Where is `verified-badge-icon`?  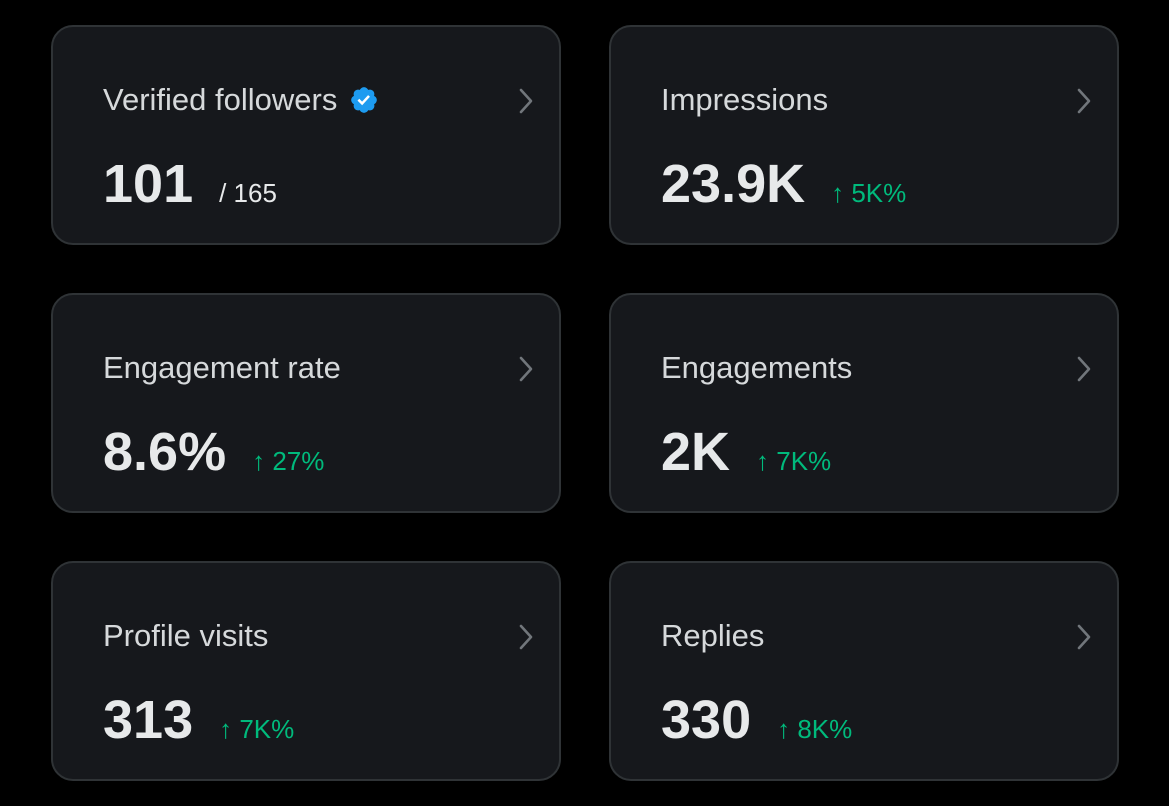
verified-badge-icon is located at coordinates (364, 100).